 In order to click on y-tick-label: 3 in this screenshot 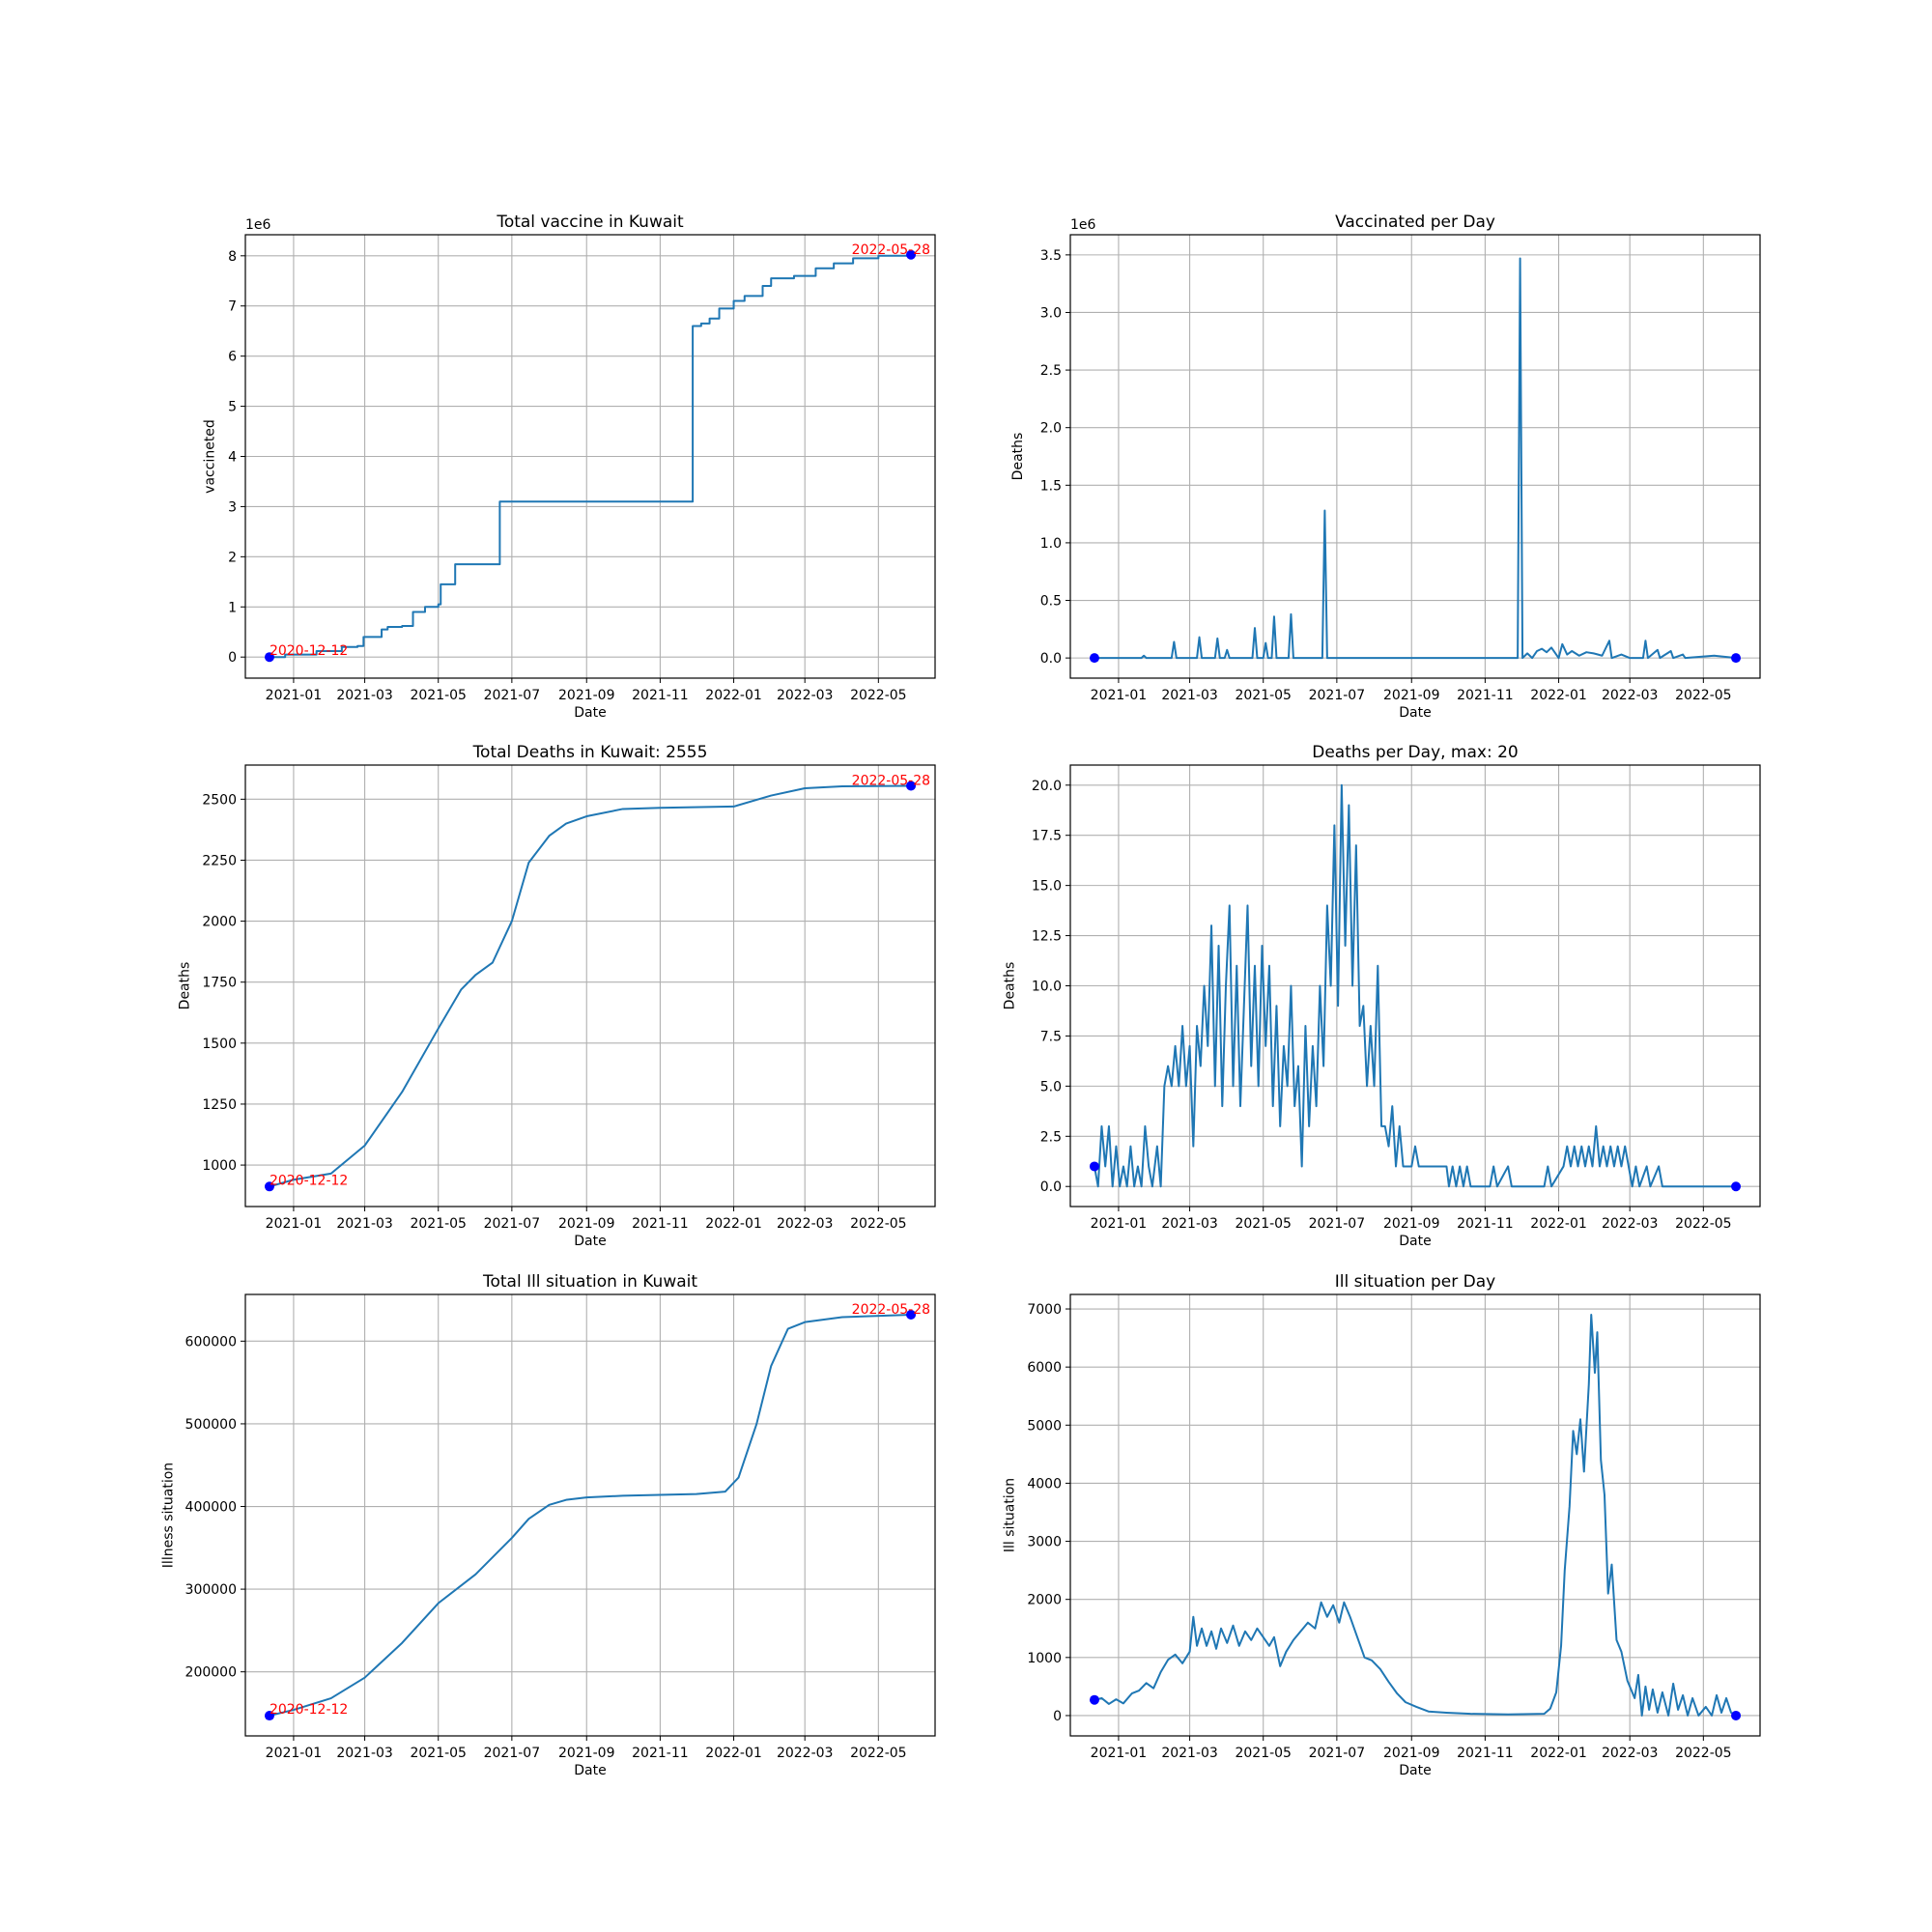, I will do `click(232, 507)`.